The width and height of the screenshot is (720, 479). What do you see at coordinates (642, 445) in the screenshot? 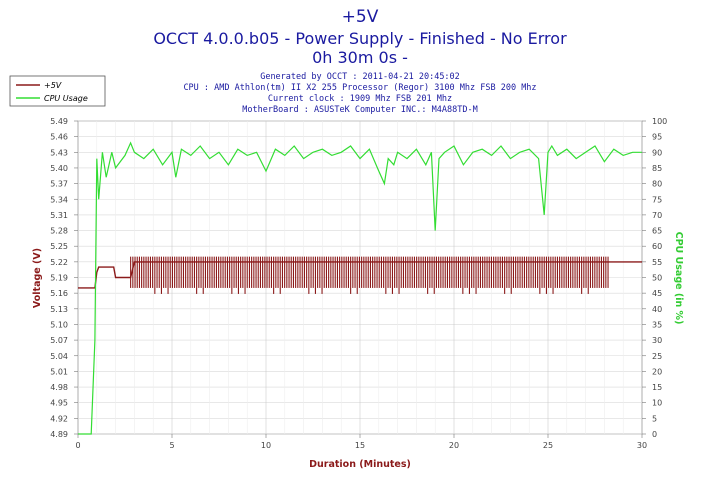
I see `x-tick-label: 30` at bounding box center [642, 445].